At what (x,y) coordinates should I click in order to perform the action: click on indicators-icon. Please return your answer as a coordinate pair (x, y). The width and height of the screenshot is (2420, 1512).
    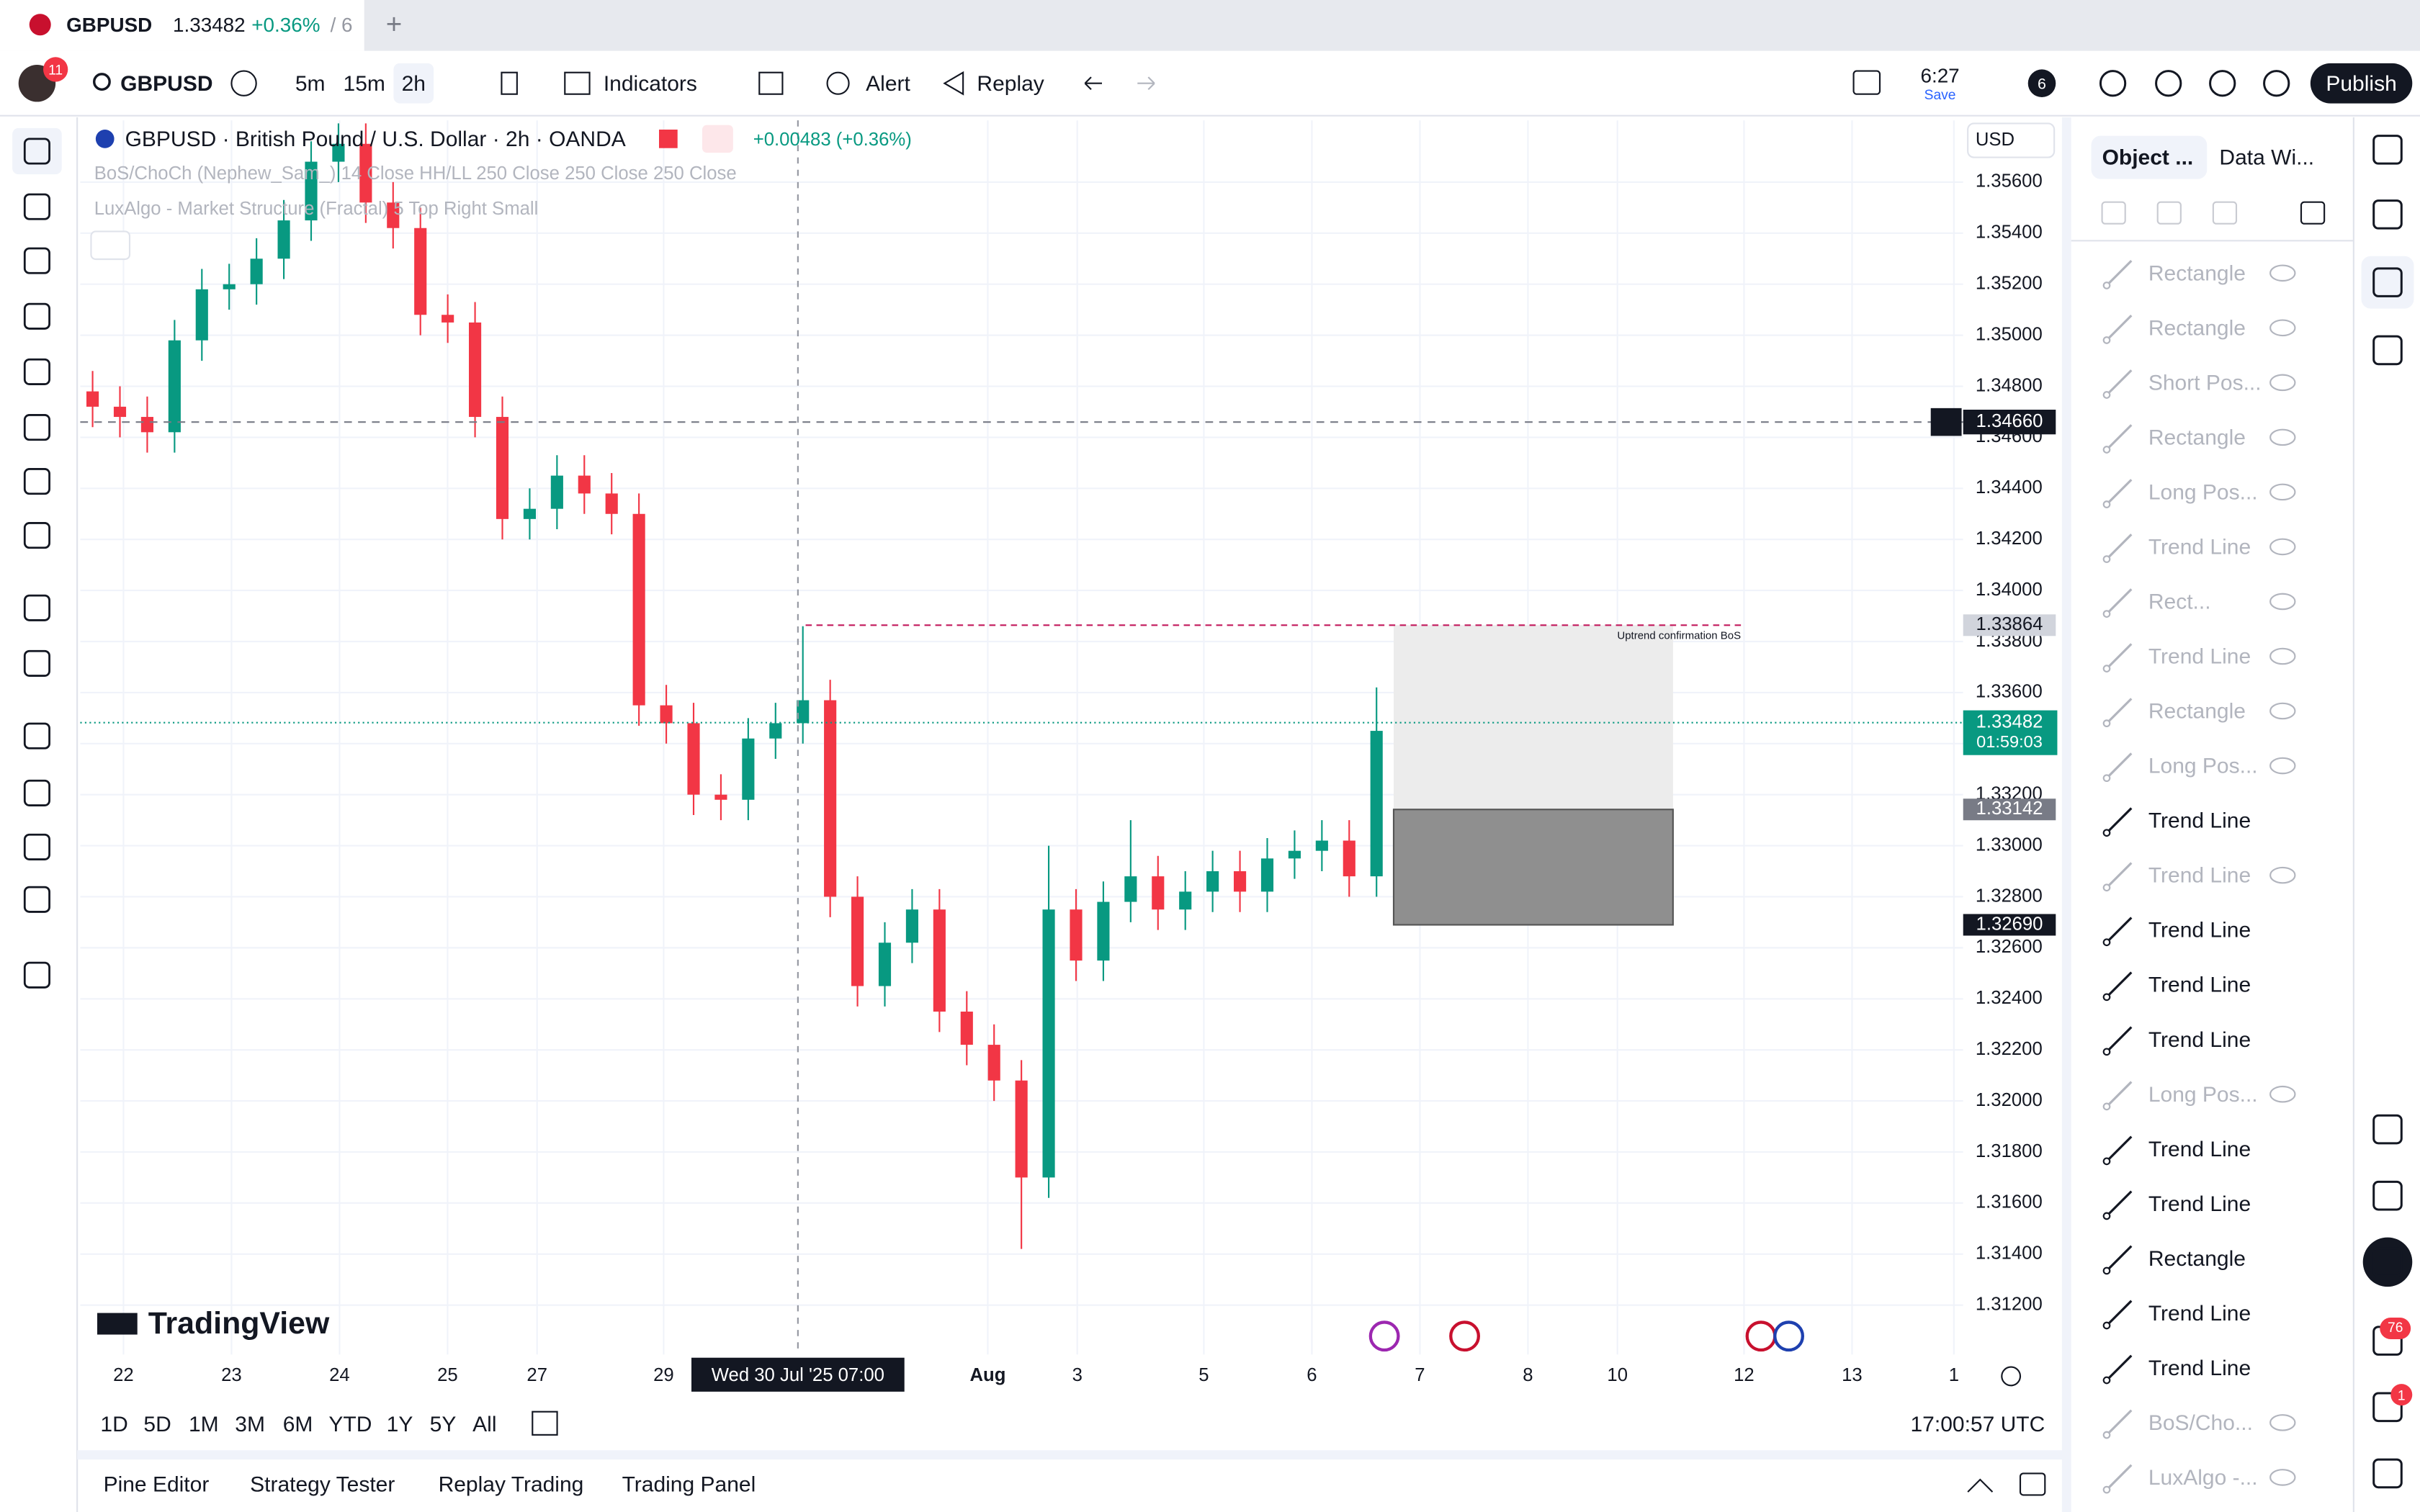
    Looking at the image, I should click on (577, 83).